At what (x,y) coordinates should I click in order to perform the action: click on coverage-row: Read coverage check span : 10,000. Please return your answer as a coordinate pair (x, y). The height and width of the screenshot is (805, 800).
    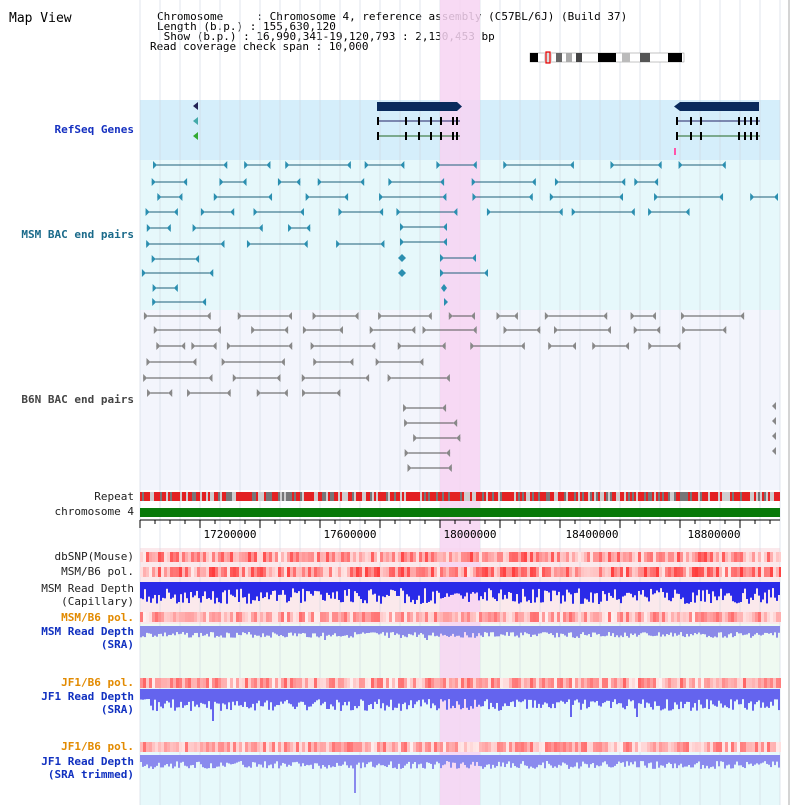
    Looking at the image, I should click on (259, 46).